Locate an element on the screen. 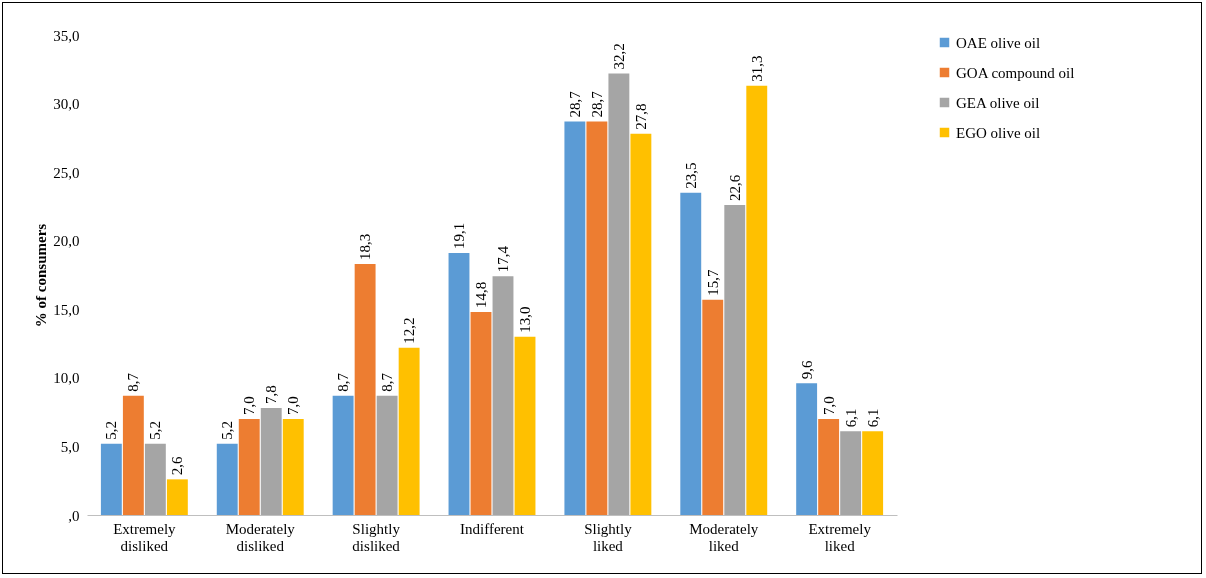 The width and height of the screenshot is (1206, 578). data-label: 14,8 is located at coordinates (481, 295).